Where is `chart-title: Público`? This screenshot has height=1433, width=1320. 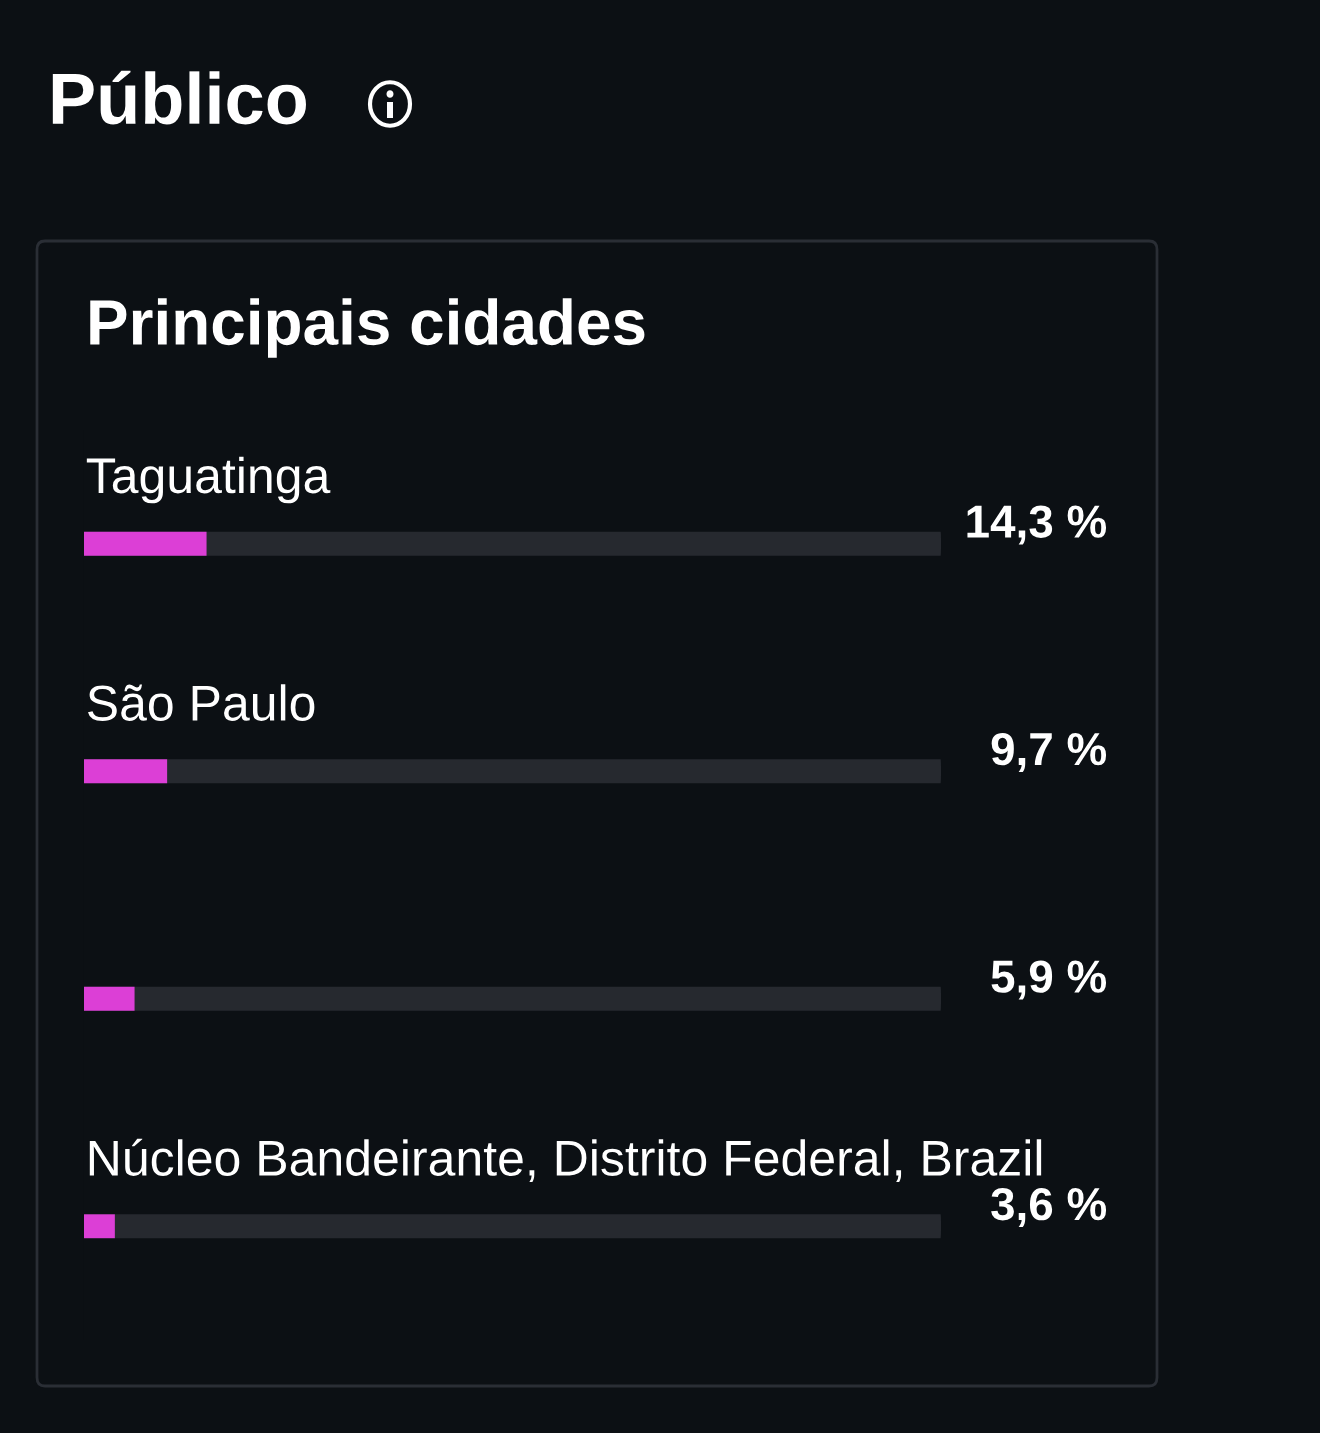 chart-title: Público is located at coordinates (179, 97).